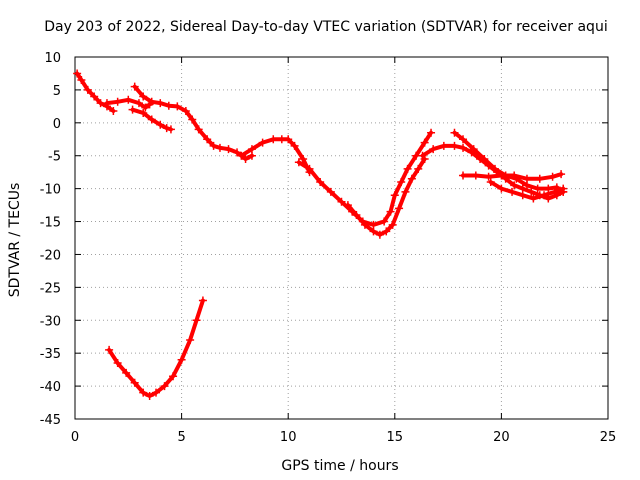  Describe the element at coordinates (15, 240) in the screenshot. I see `y-axis-label: SDTVAR / TECUs` at that location.